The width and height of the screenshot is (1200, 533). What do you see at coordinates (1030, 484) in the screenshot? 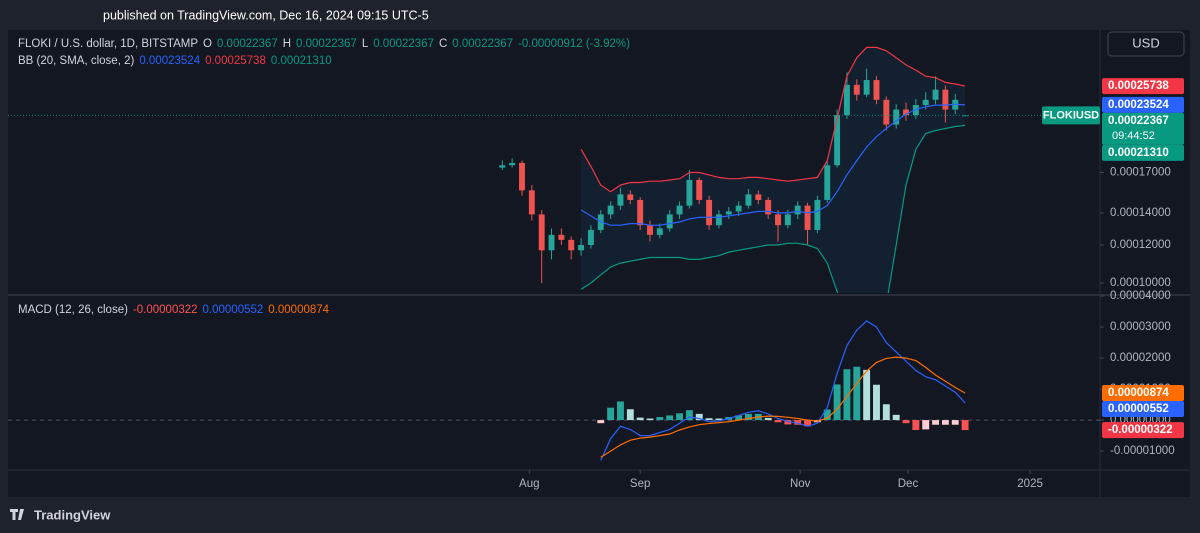
I see `x-tick-label: 2025` at bounding box center [1030, 484].